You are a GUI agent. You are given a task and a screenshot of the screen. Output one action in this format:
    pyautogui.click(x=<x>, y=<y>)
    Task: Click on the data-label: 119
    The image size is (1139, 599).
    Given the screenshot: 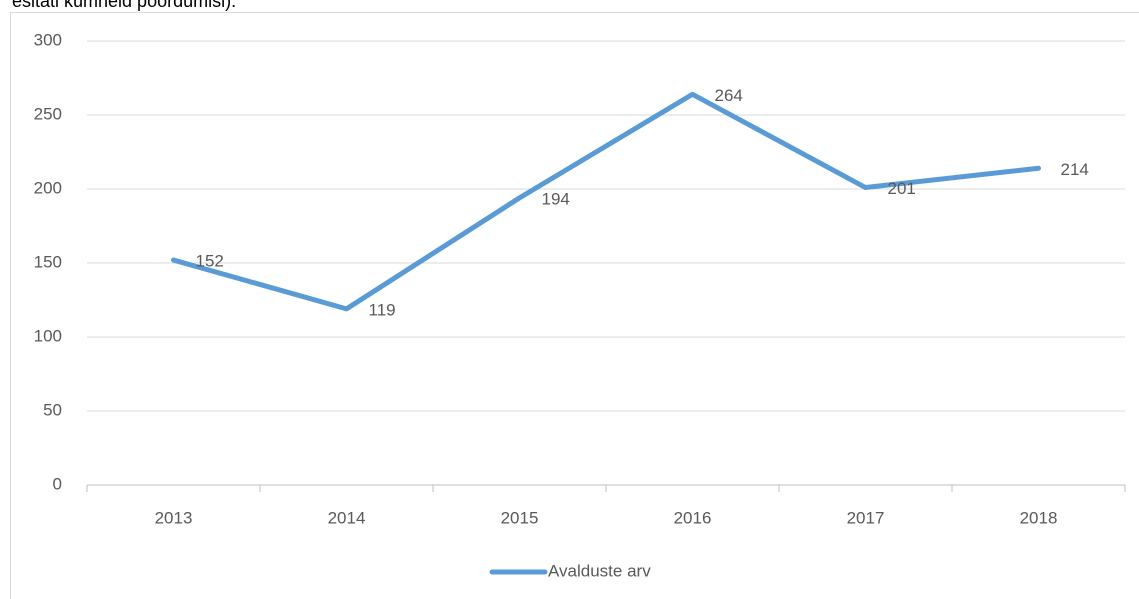 What is the action you would take?
    pyautogui.click(x=382, y=309)
    